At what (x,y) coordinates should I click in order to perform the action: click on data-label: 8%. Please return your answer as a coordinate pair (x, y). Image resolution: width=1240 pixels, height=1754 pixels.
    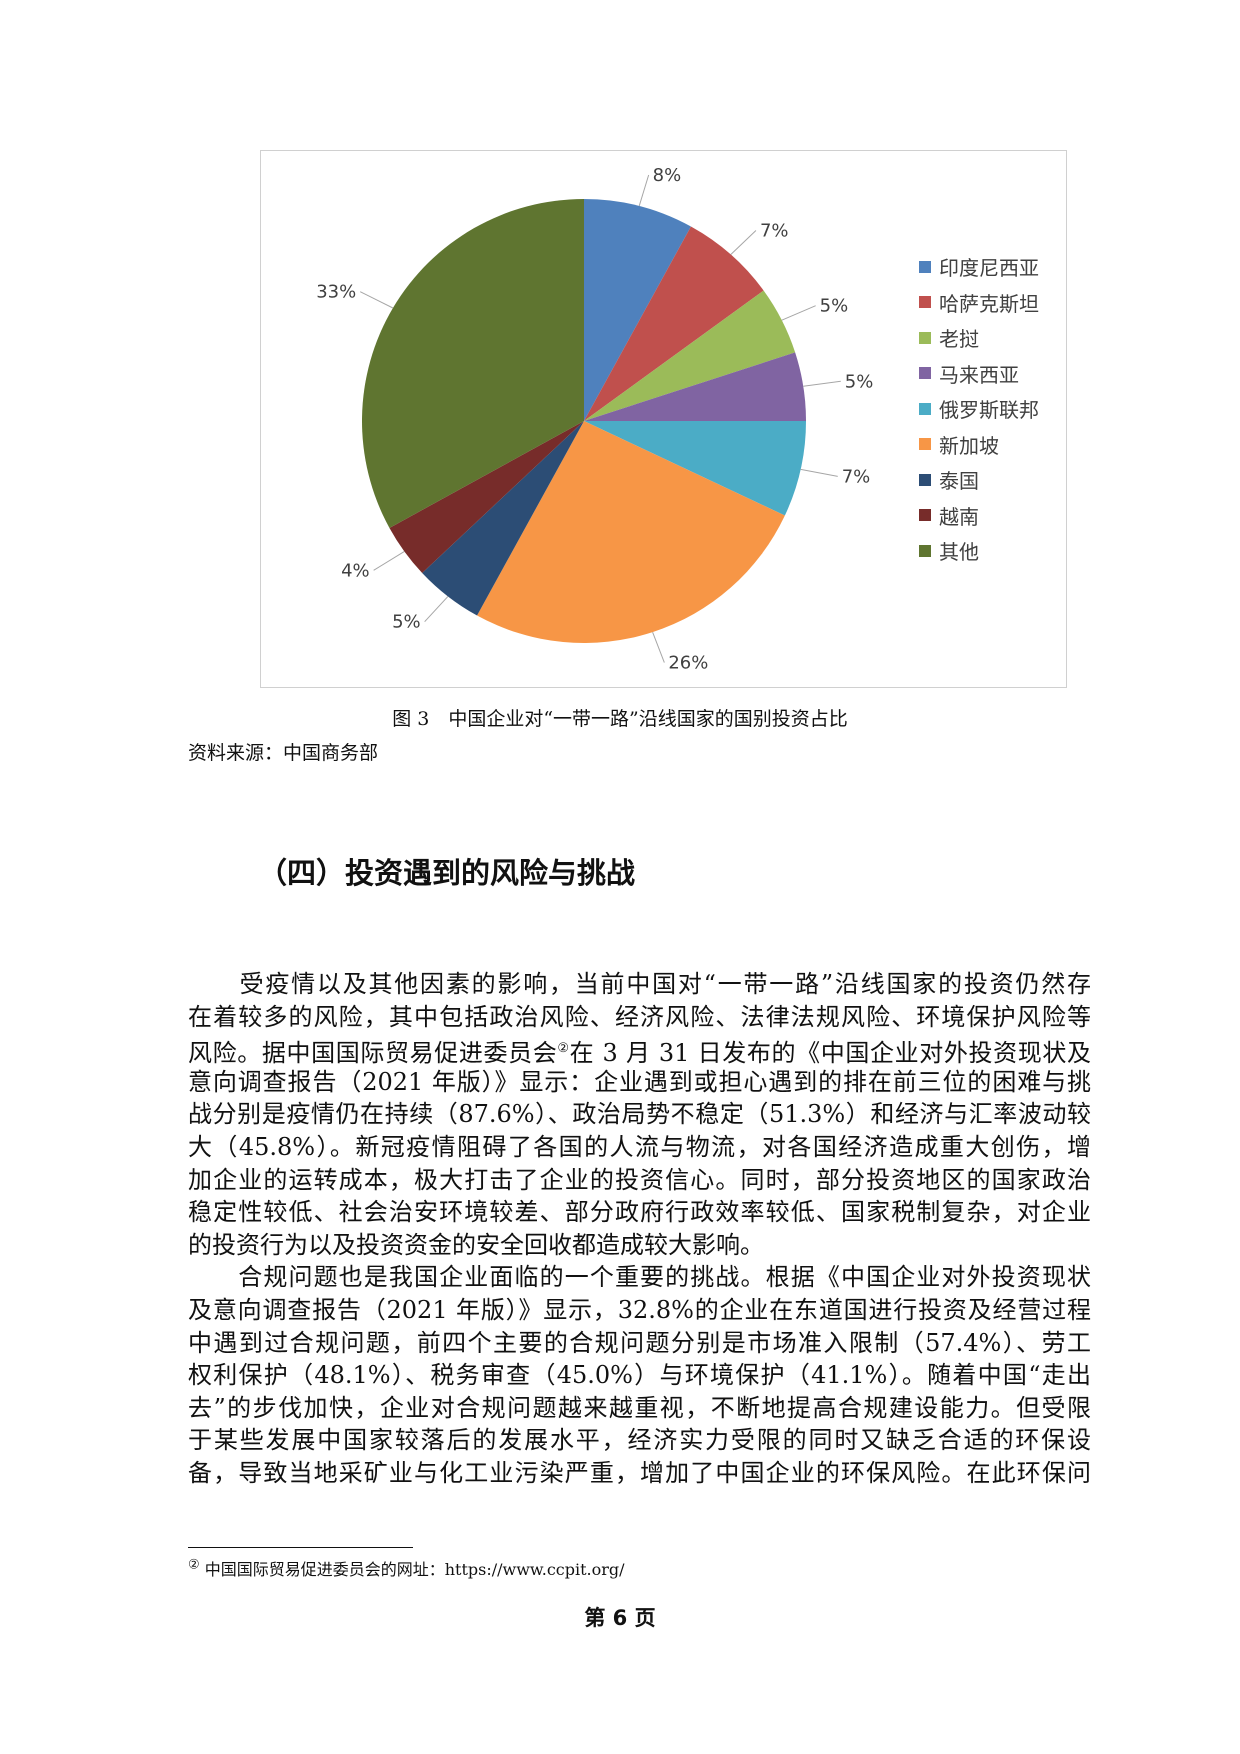
    Looking at the image, I should click on (667, 175).